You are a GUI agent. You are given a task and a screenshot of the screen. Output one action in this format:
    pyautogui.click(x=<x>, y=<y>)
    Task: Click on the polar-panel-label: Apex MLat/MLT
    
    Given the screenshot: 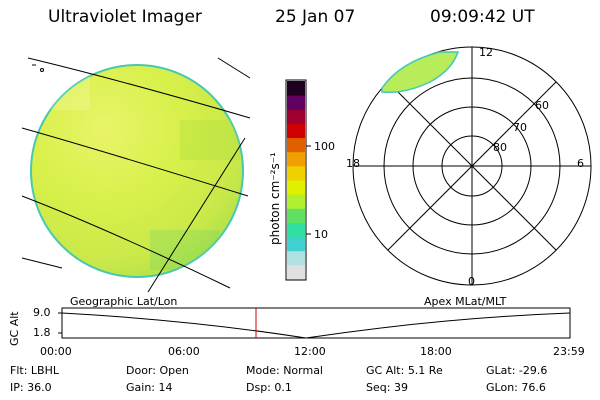 What is the action you would take?
    pyautogui.click(x=465, y=301)
    